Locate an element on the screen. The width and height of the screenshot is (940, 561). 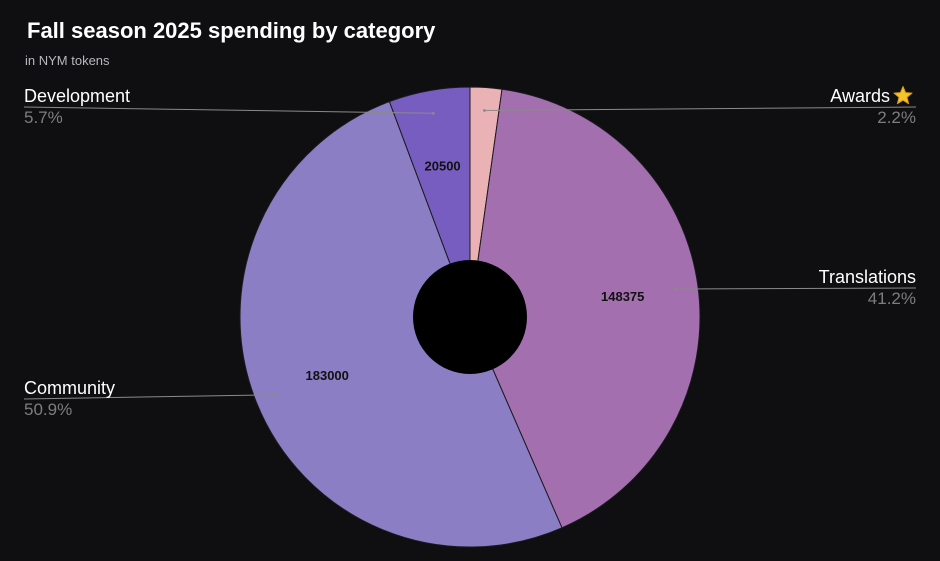
leader-line-community is located at coordinates (151, 397).